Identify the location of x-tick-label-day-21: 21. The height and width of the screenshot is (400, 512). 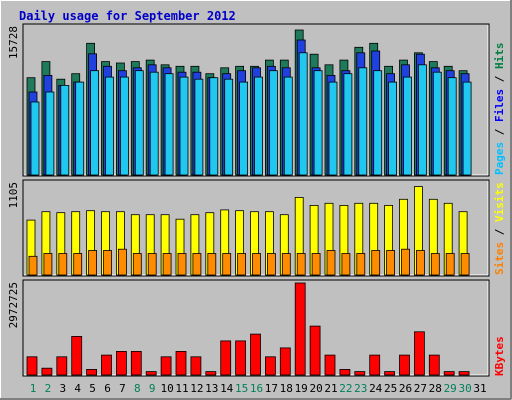
(330, 388).